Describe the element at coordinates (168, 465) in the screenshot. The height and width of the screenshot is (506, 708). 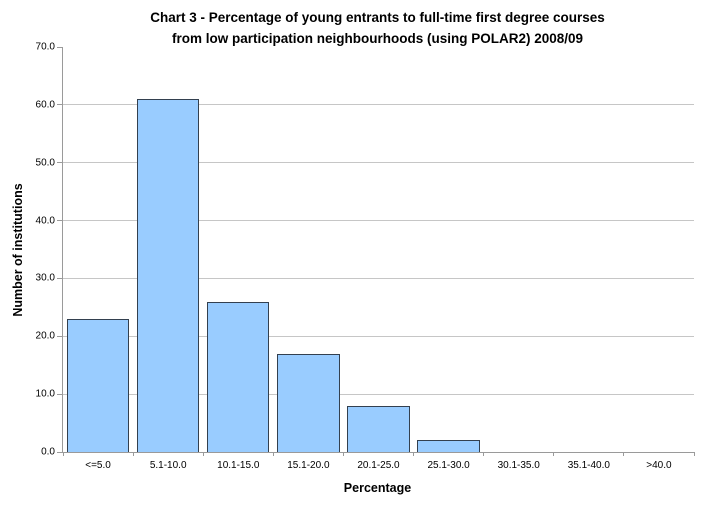
I see `x-tick-label: 5.1-10.0` at that location.